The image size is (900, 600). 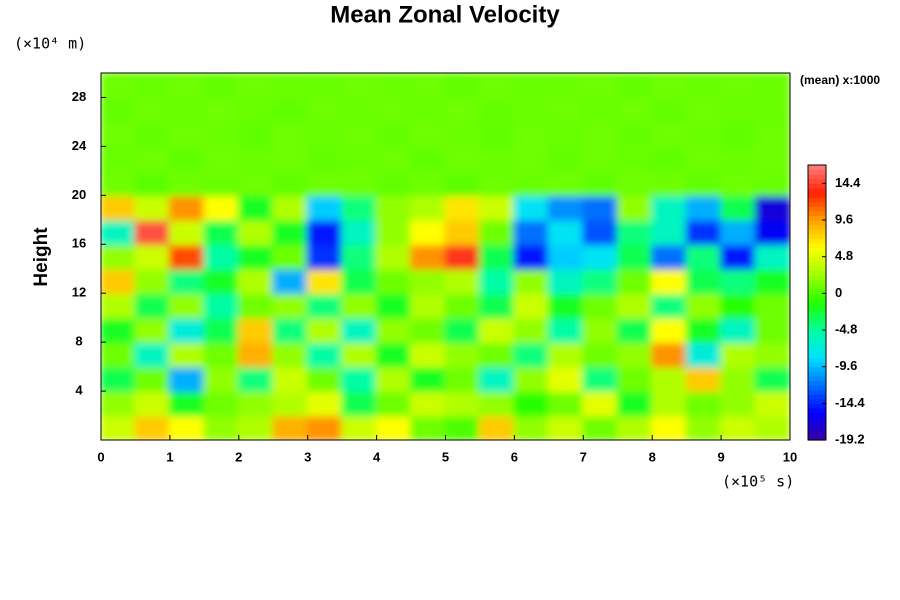 What do you see at coordinates (850, 402) in the screenshot?
I see `colorbar-tick-label: -14.4` at bounding box center [850, 402].